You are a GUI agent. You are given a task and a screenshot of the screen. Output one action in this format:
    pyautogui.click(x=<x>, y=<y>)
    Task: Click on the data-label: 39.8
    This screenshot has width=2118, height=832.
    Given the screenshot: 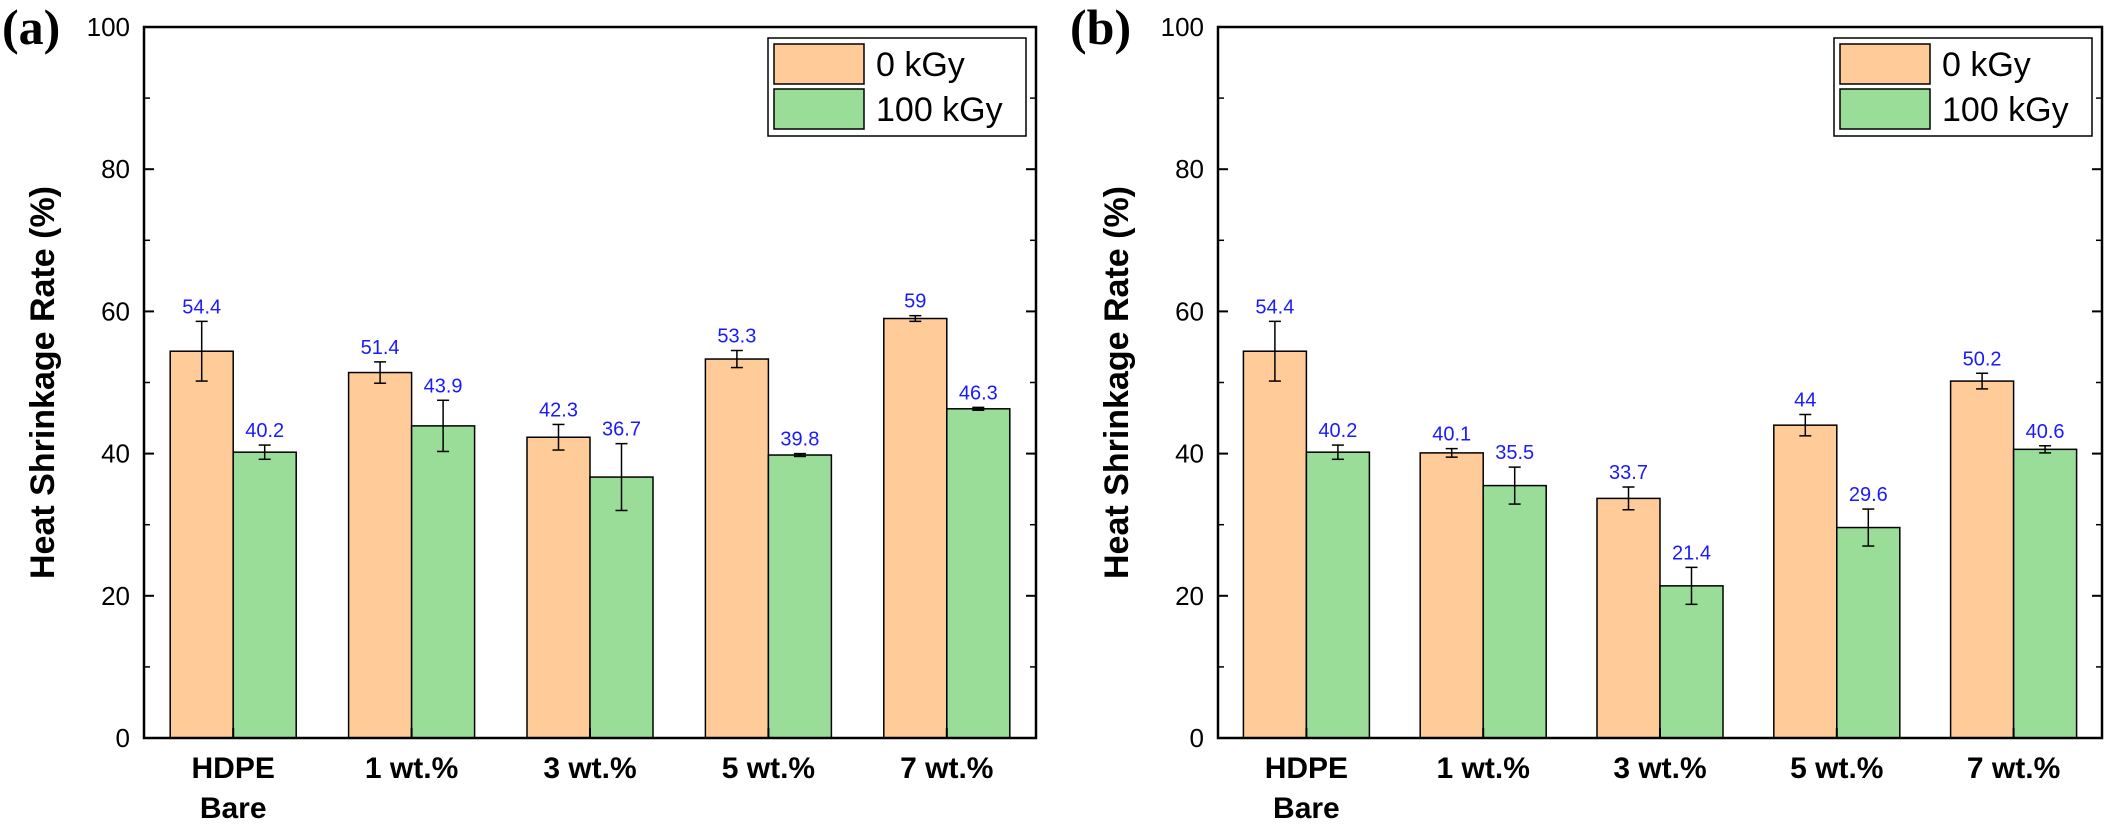 What is the action you would take?
    pyautogui.click(x=799, y=440)
    